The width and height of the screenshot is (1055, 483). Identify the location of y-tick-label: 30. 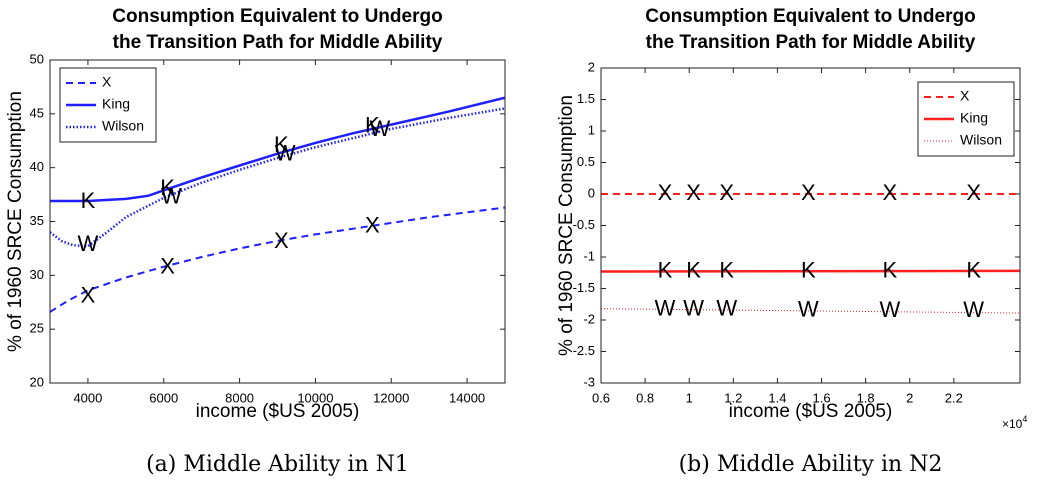
(37, 274).